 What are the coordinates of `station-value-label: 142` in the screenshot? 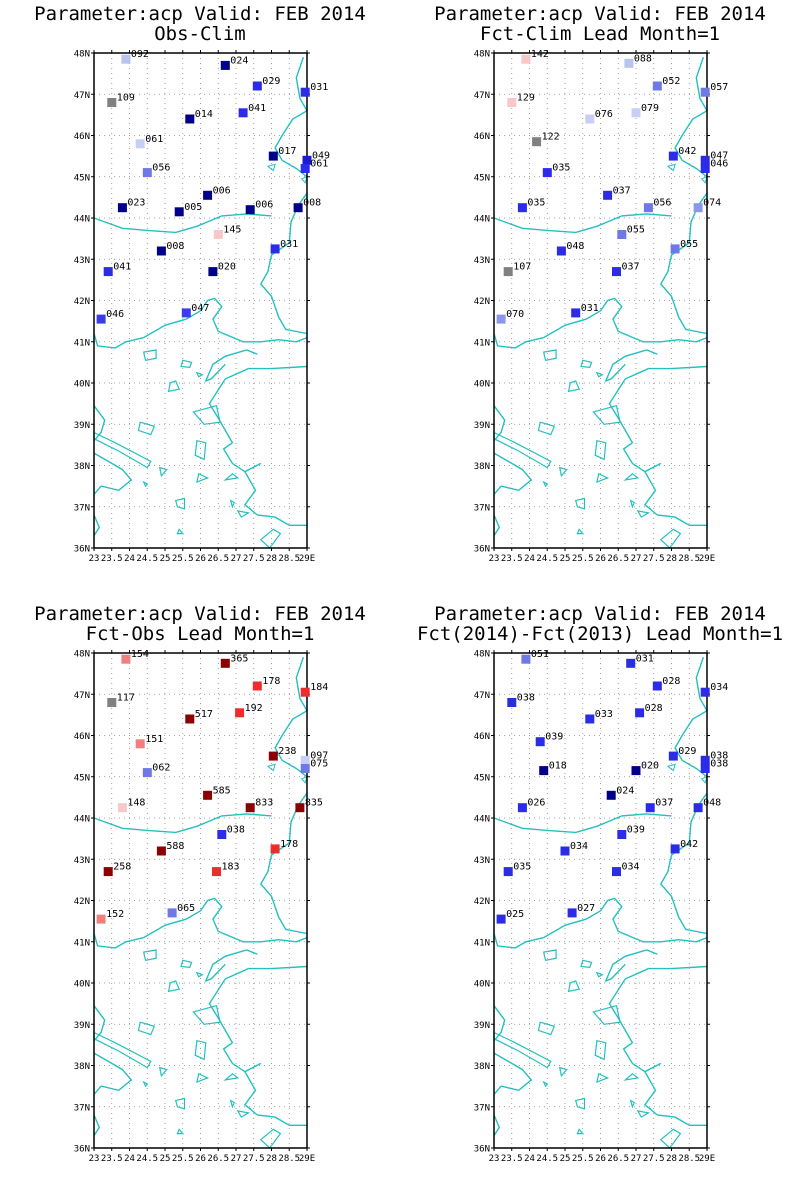 It's located at (540, 54).